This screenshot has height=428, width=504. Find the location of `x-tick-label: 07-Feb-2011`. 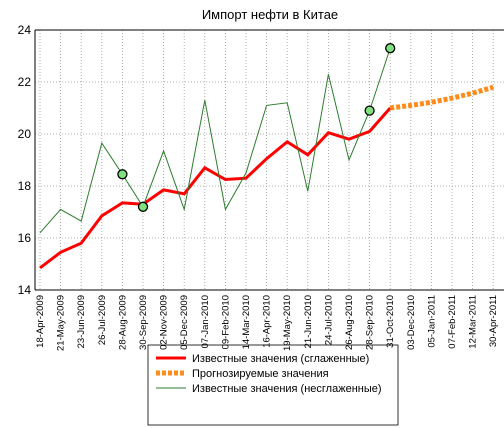

x-tick-label: 07-Feb-2011 is located at coordinates (452, 322).